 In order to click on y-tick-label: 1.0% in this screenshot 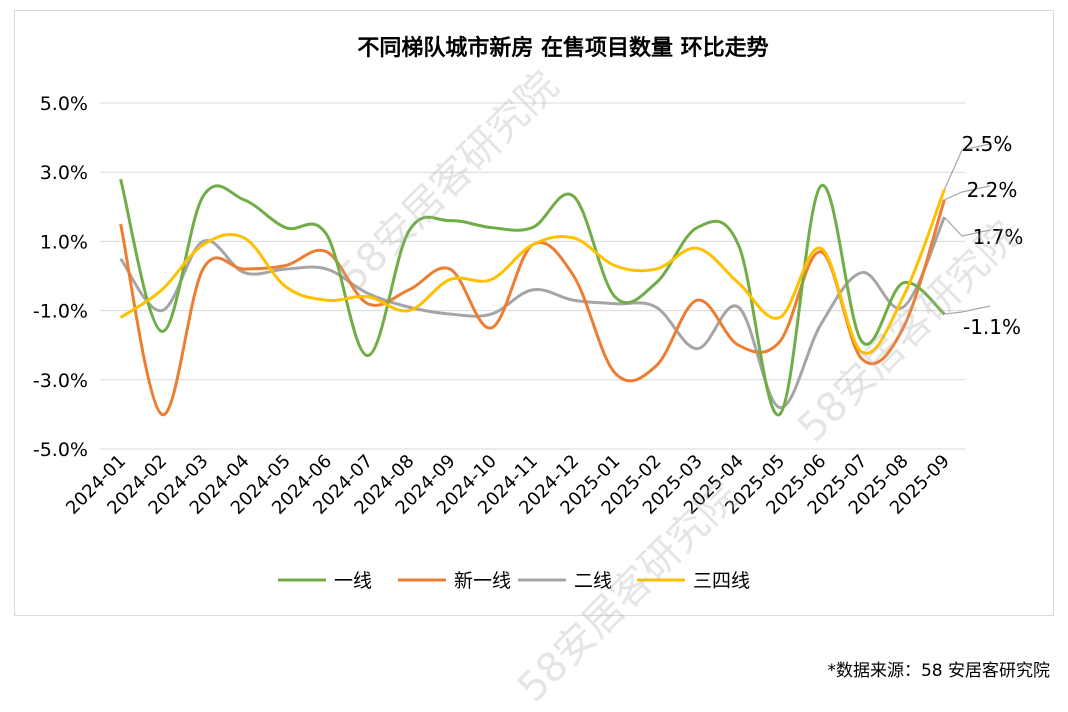, I will do `click(64, 242)`.